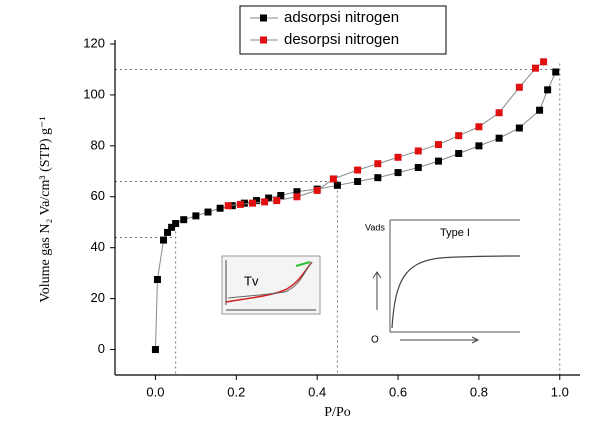 The height and width of the screenshot is (426, 600). Describe the element at coordinates (455, 233) in the screenshot. I see `inset-label: Type I` at that location.